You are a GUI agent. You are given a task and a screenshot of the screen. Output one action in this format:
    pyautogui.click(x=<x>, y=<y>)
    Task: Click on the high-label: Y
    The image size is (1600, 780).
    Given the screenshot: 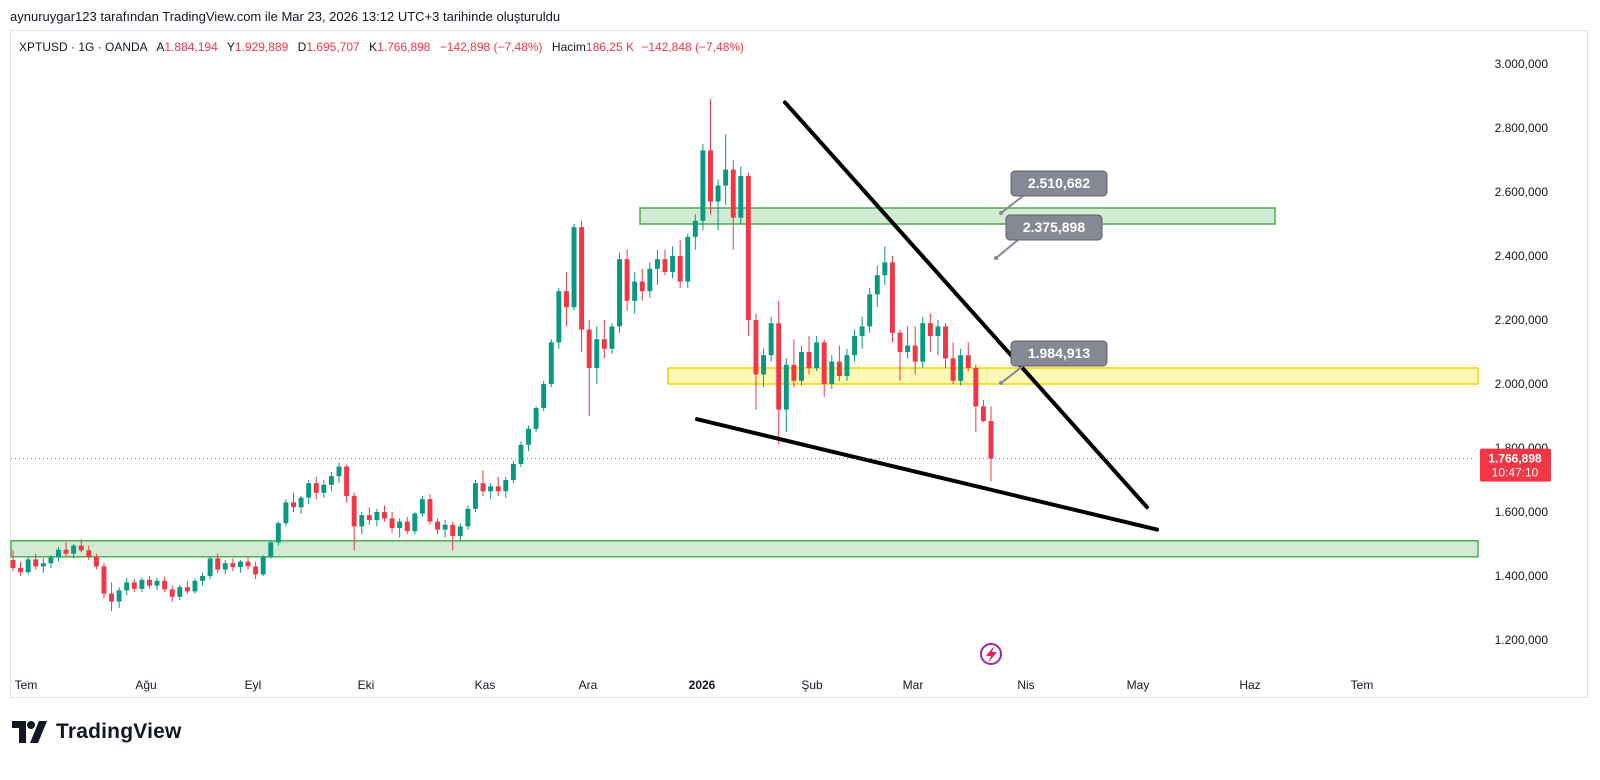 What is the action you would take?
    pyautogui.click(x=230, y=47)
    